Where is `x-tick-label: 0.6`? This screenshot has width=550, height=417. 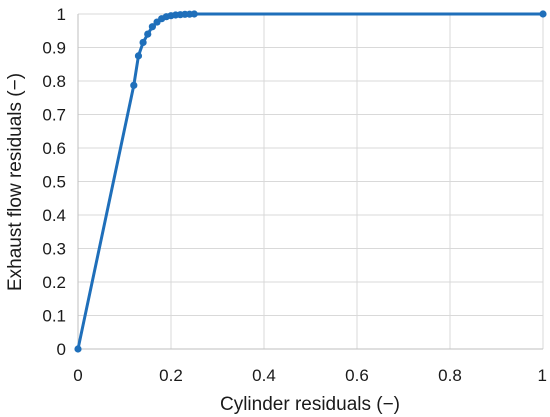 x-tick-label: 0.6 is located at coordinates (357, 375).